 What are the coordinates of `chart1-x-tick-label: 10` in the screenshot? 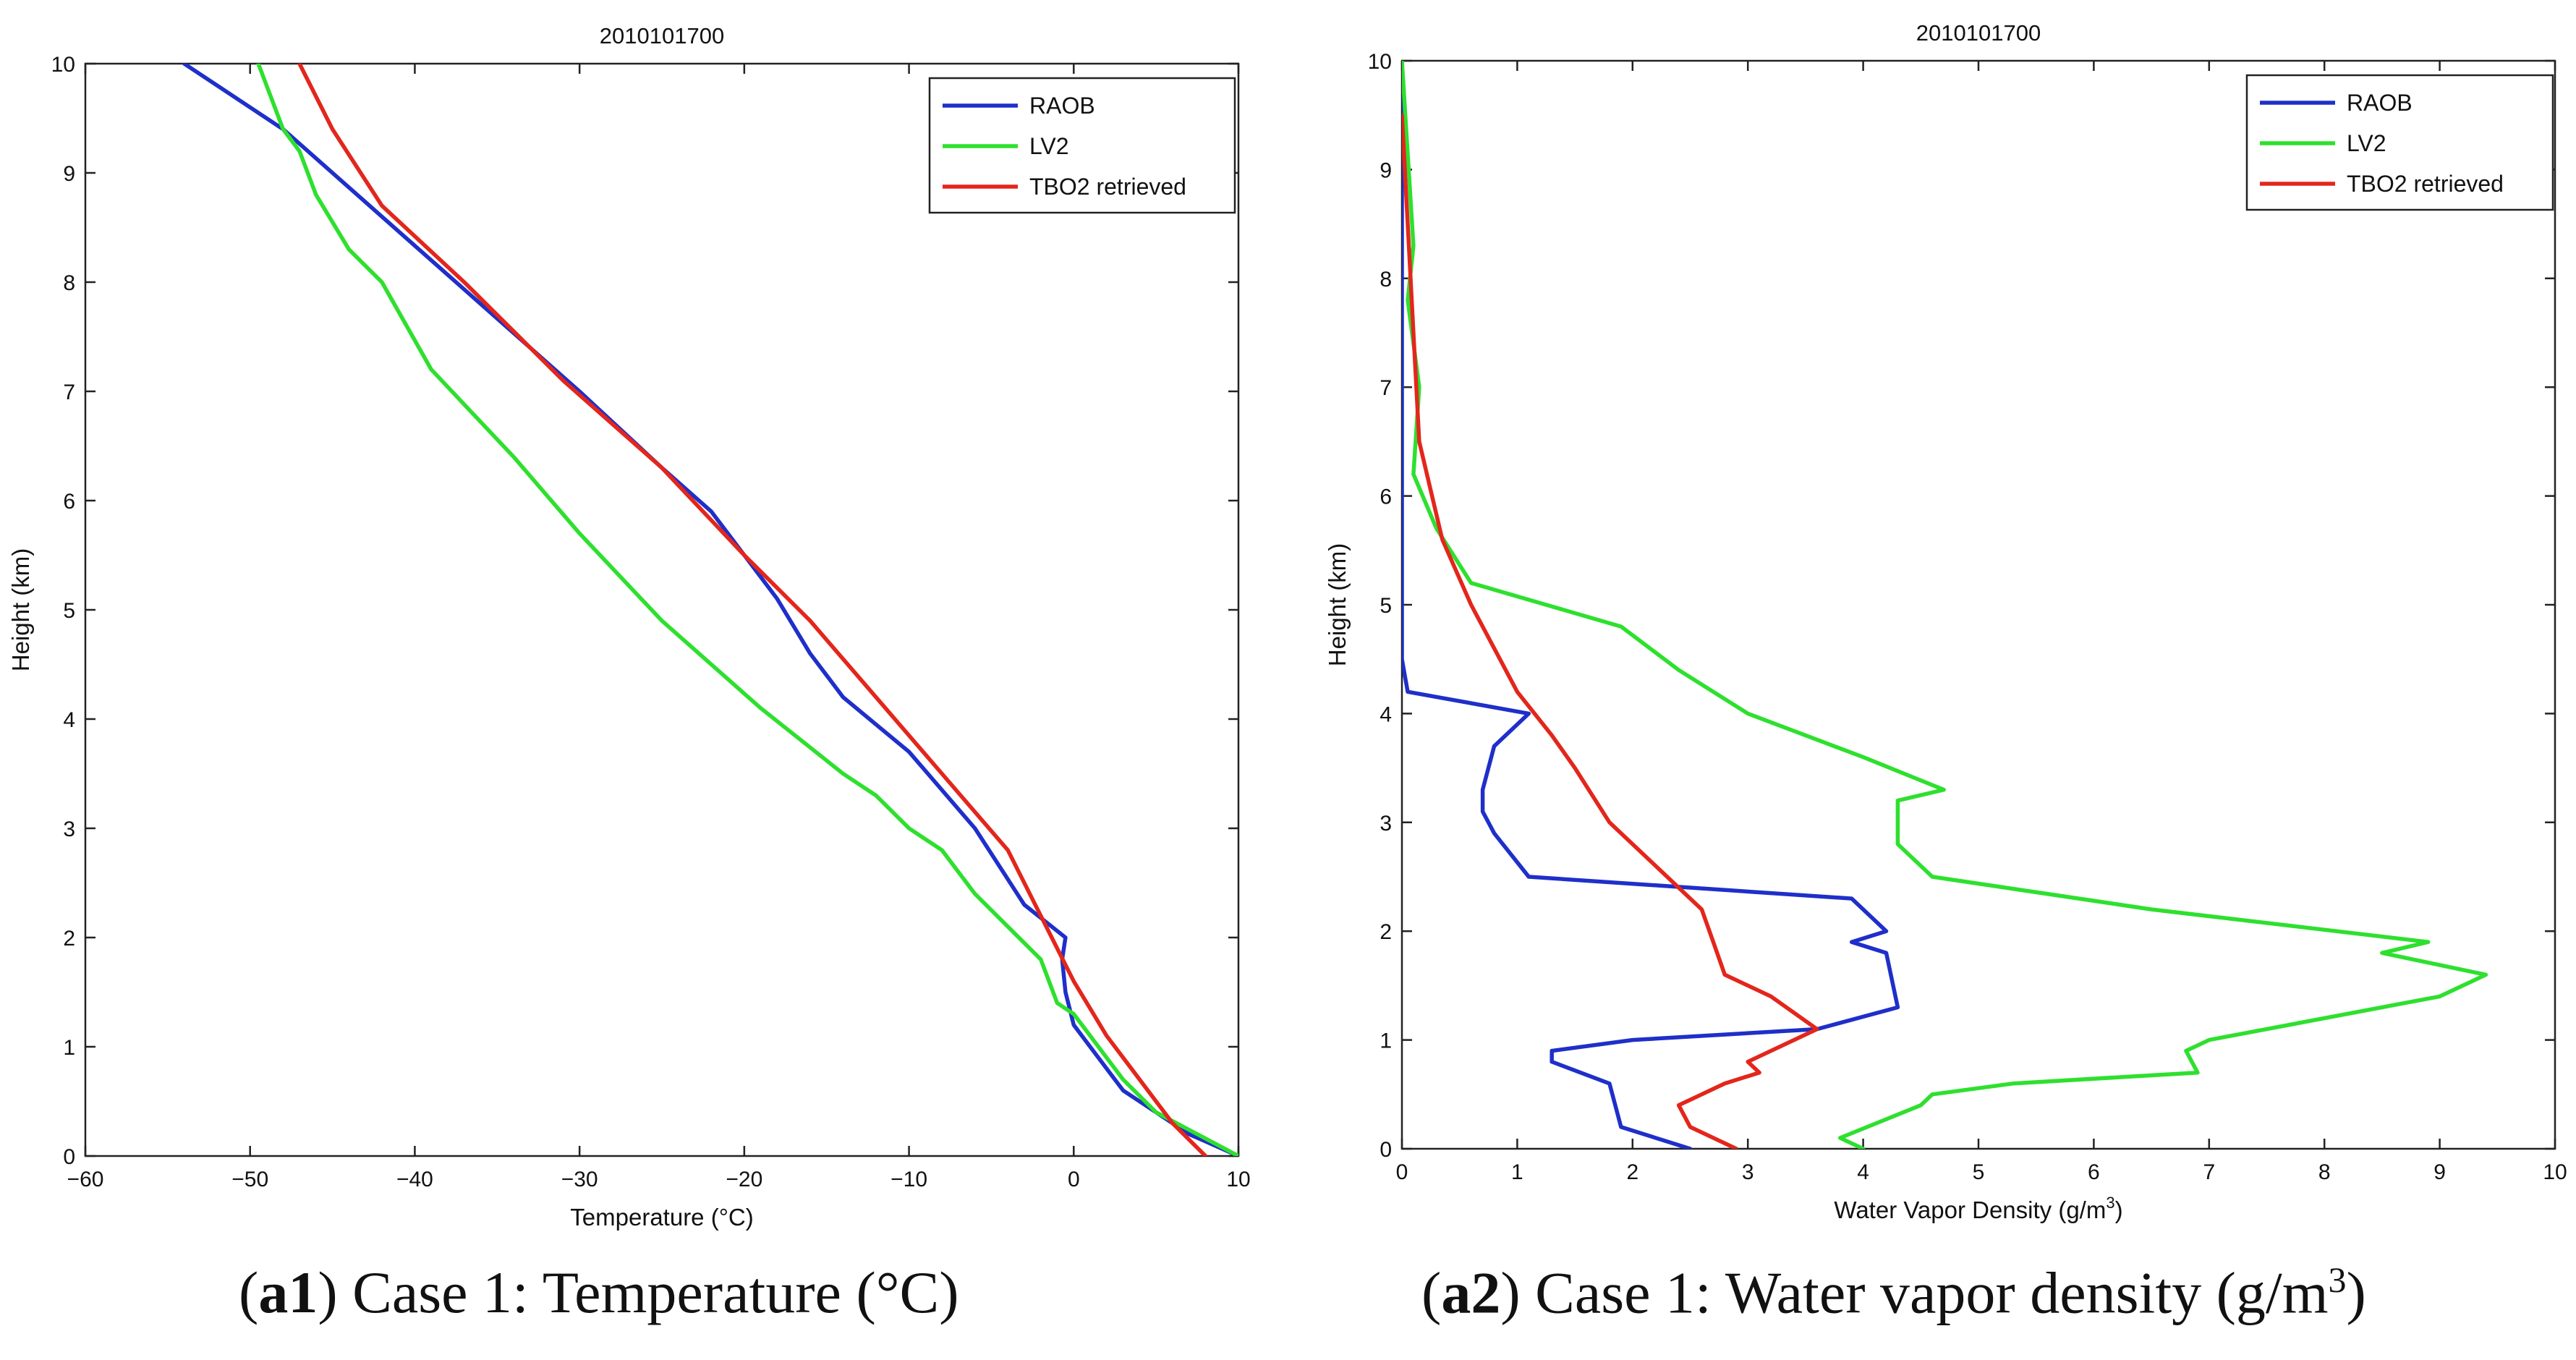 It's located at (1238, 1179).